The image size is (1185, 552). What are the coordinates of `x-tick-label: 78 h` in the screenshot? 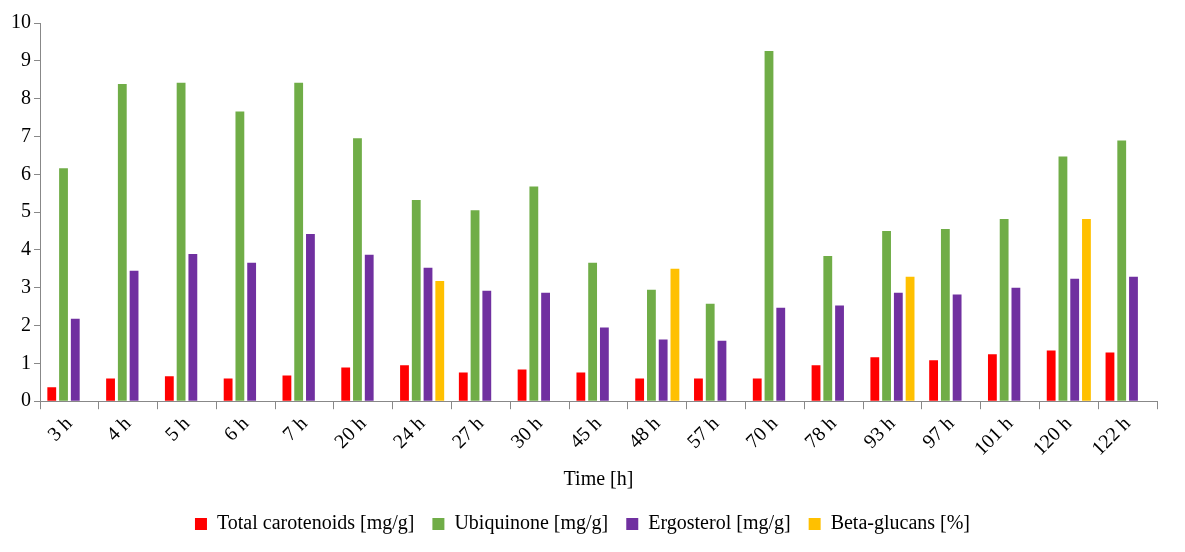 It's located at (820, 431).